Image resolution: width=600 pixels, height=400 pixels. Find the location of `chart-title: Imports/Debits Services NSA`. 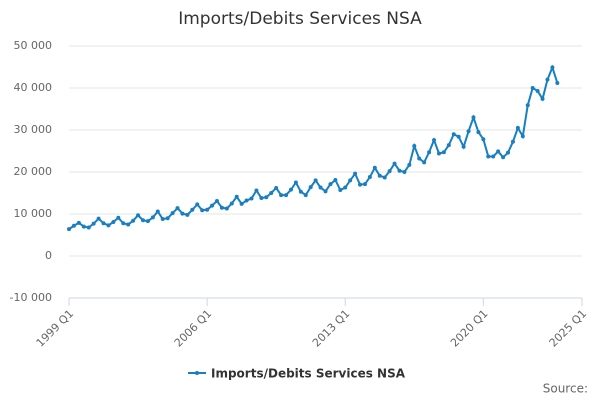

chart-title: Imports/Debits Services NSA is located at coordinates (300, 19).